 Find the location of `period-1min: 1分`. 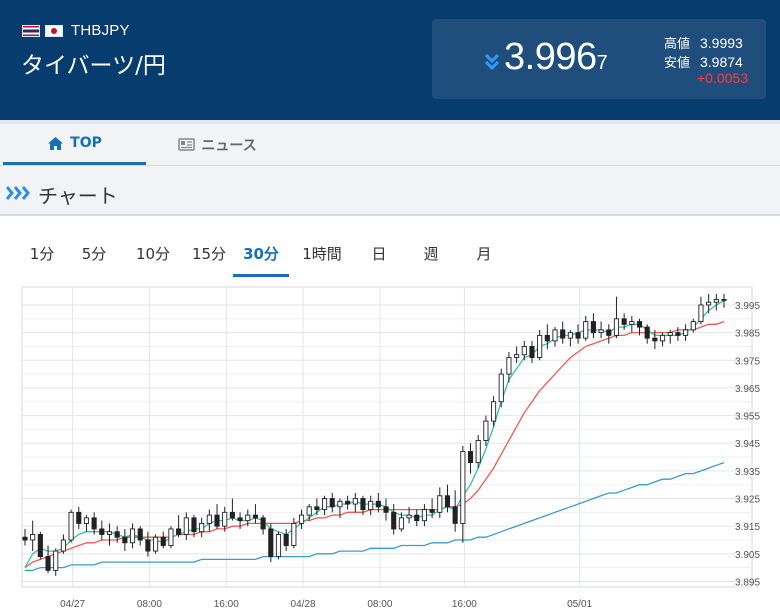

period-1min: 1分 is located at coordinates (42, 255).